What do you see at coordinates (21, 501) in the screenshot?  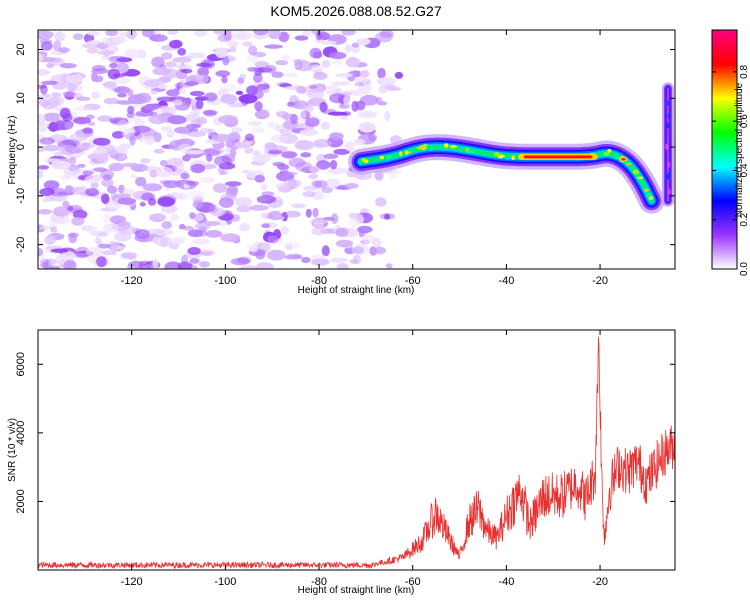 I see `snr-y-tick-label: 2000` at bounding box center [21, 501].